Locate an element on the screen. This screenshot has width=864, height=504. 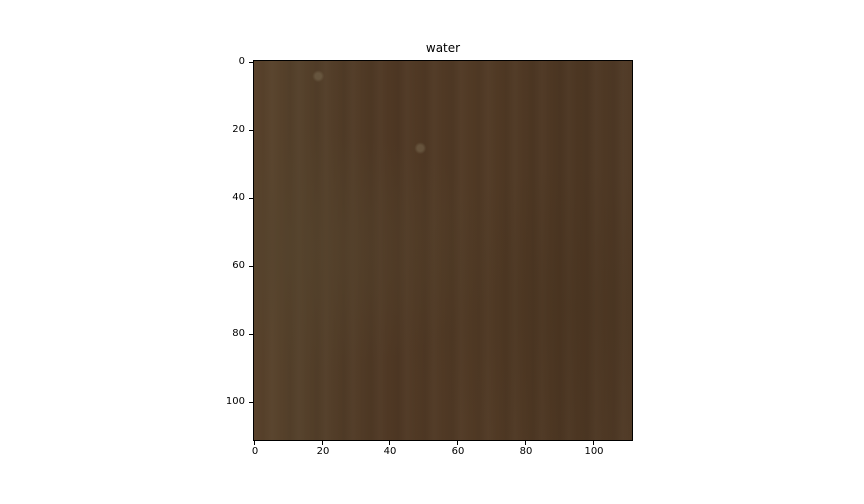
image-title: water is located at coordinates (443, 48).